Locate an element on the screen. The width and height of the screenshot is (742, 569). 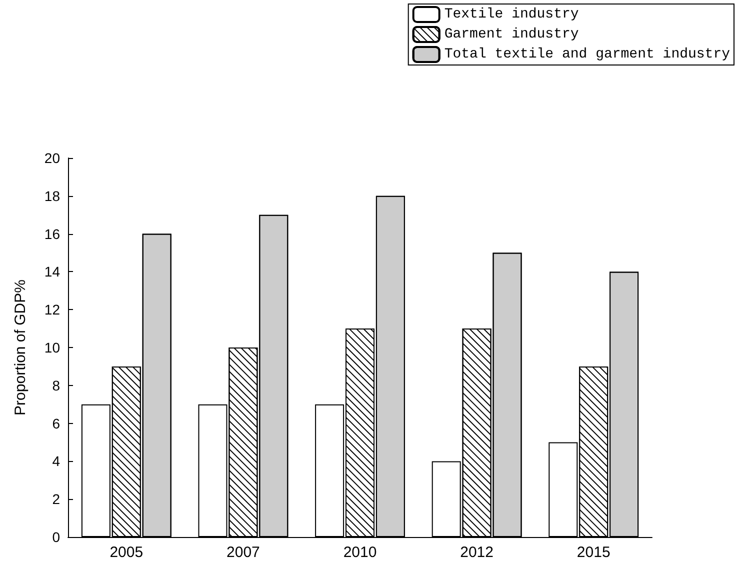
y-tick-label: 20 is located at coordinates (52, 158).